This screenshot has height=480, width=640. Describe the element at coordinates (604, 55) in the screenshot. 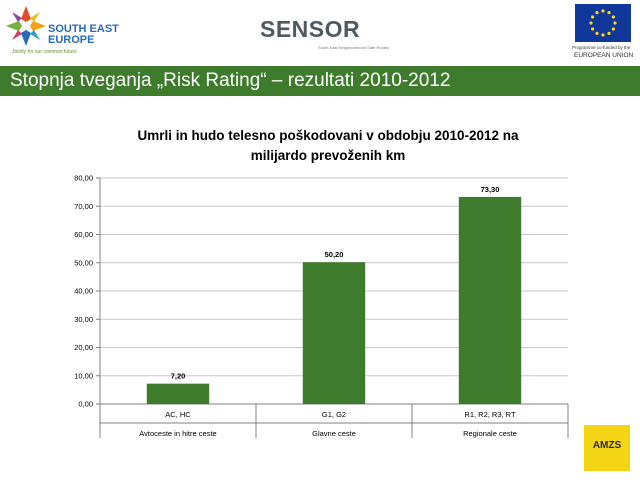

I see `eu-name: EUROPEAN UNION` at that location.